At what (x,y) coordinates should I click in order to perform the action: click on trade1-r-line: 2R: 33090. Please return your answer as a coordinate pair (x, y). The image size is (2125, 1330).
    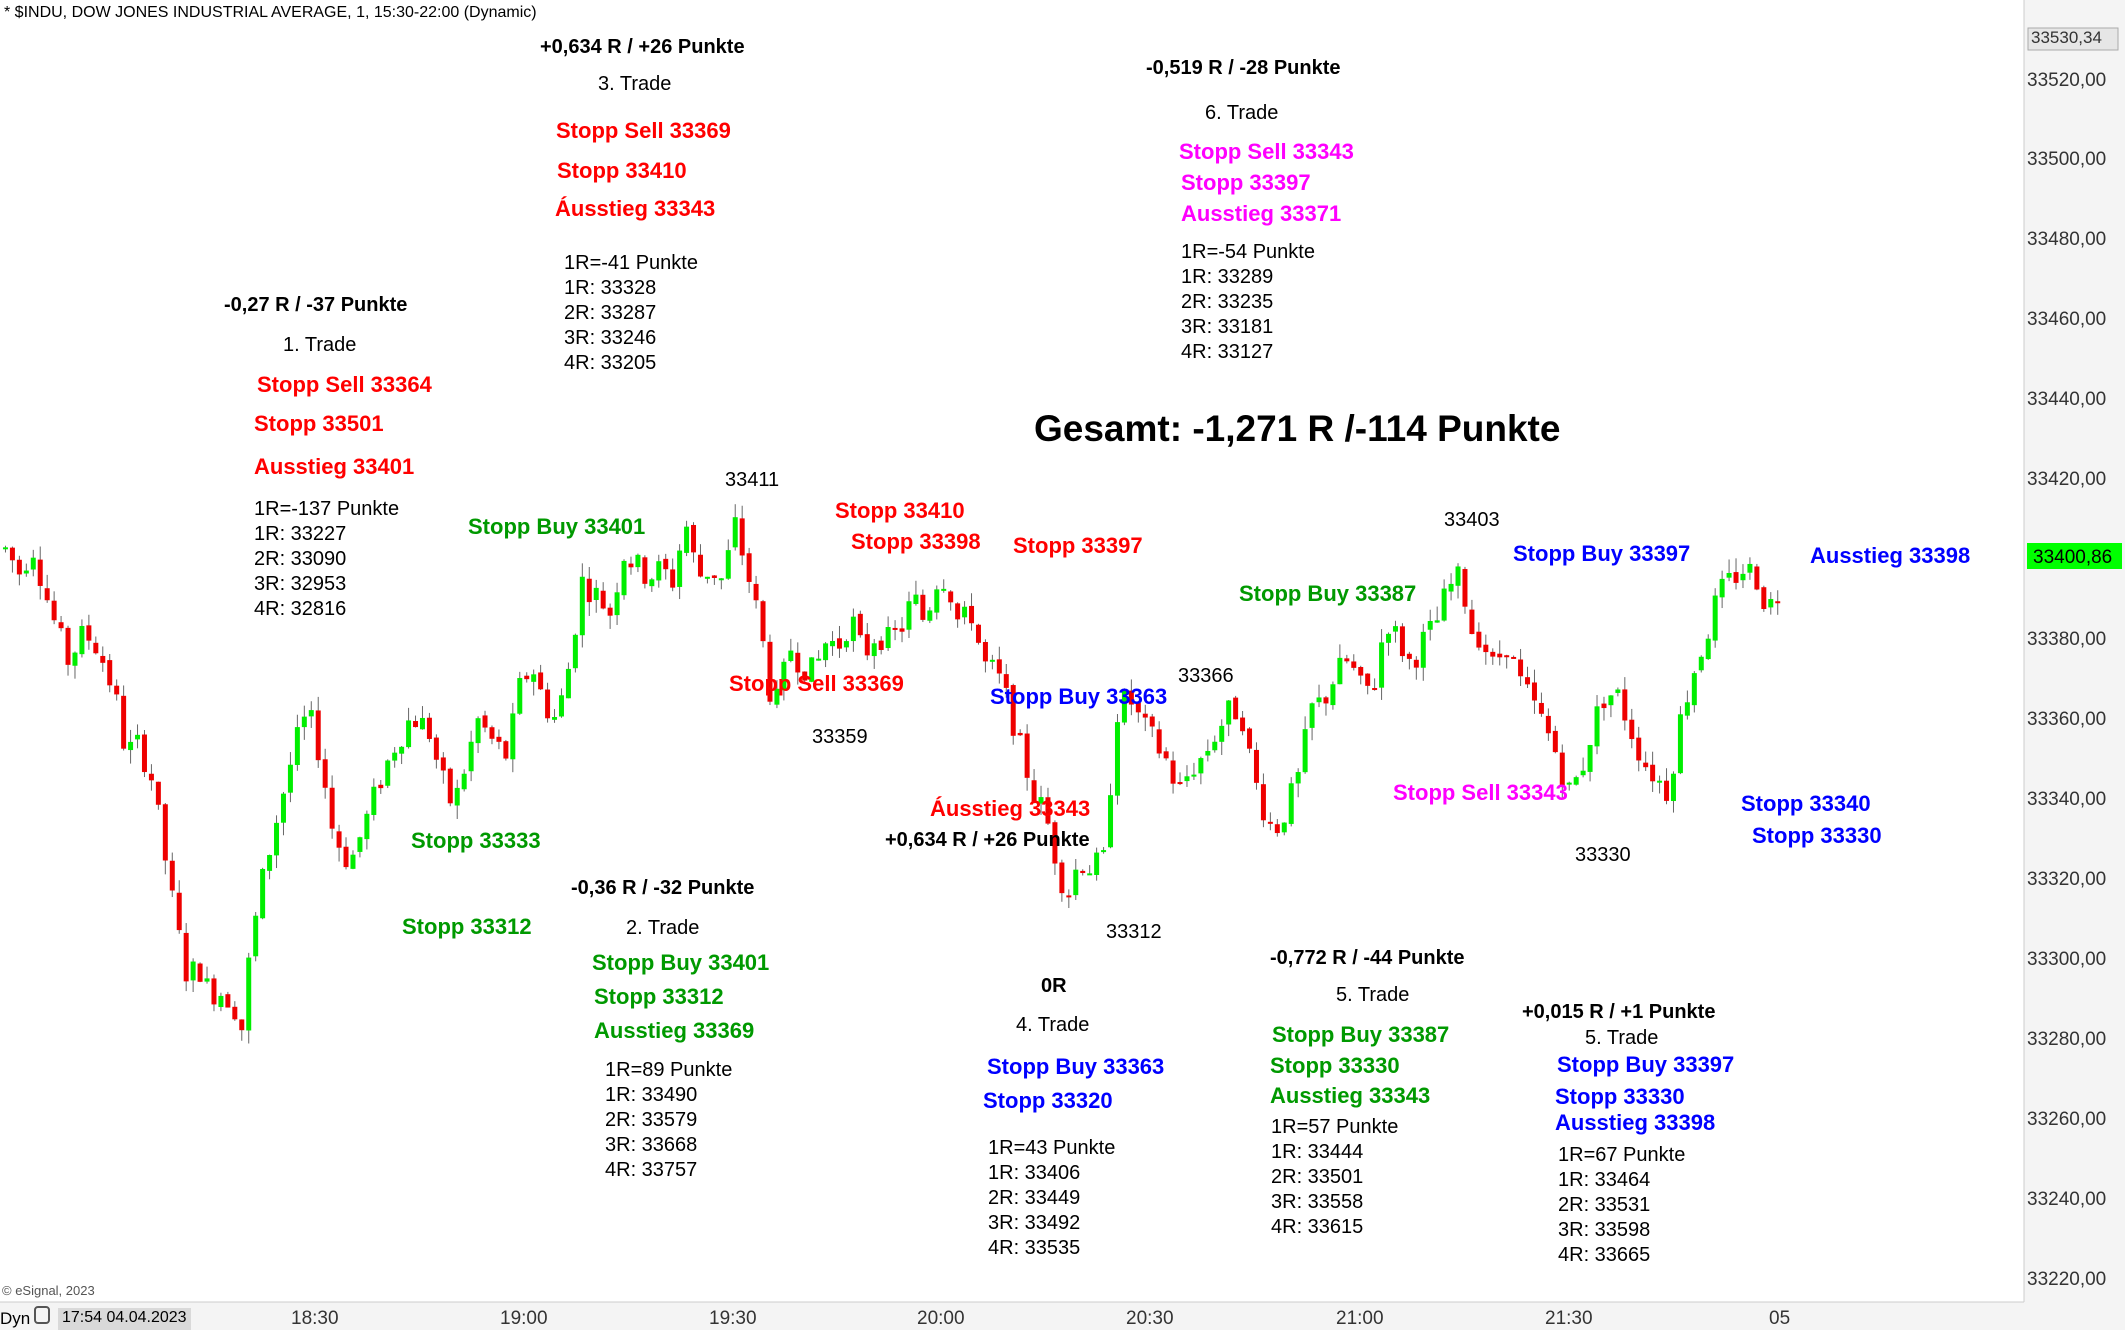
    Looking at the image, I should click on (300, 559).